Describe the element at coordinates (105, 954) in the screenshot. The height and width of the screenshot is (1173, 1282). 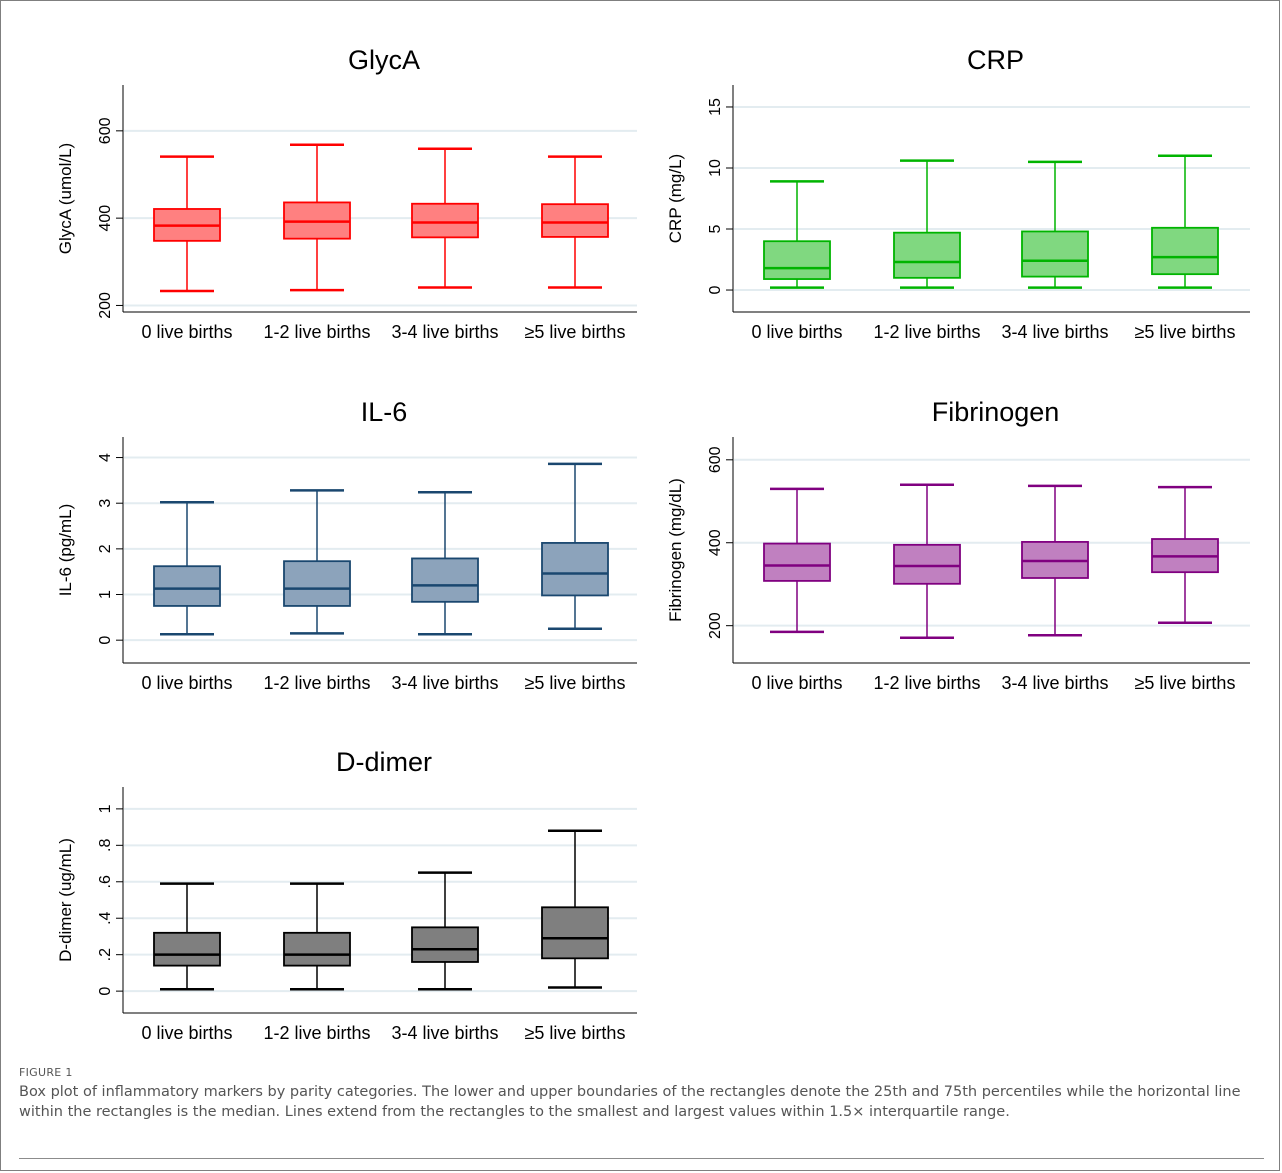
I see `y-tick-label: .2` at that location.